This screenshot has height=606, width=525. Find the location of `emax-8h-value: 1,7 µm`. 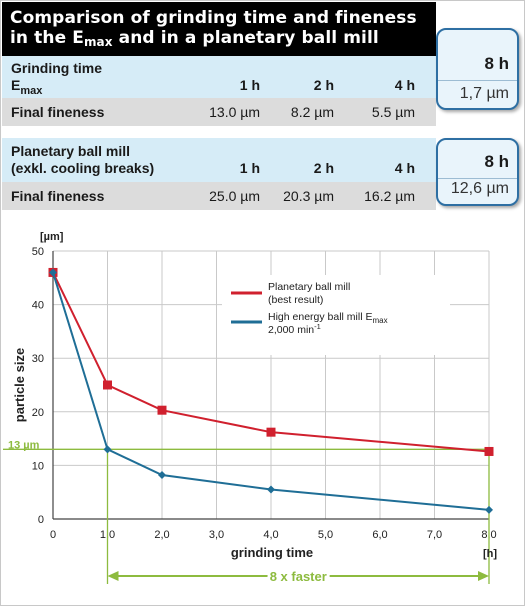

emax-8h-value: 1,7 µm is located at coordinates (484, 93).